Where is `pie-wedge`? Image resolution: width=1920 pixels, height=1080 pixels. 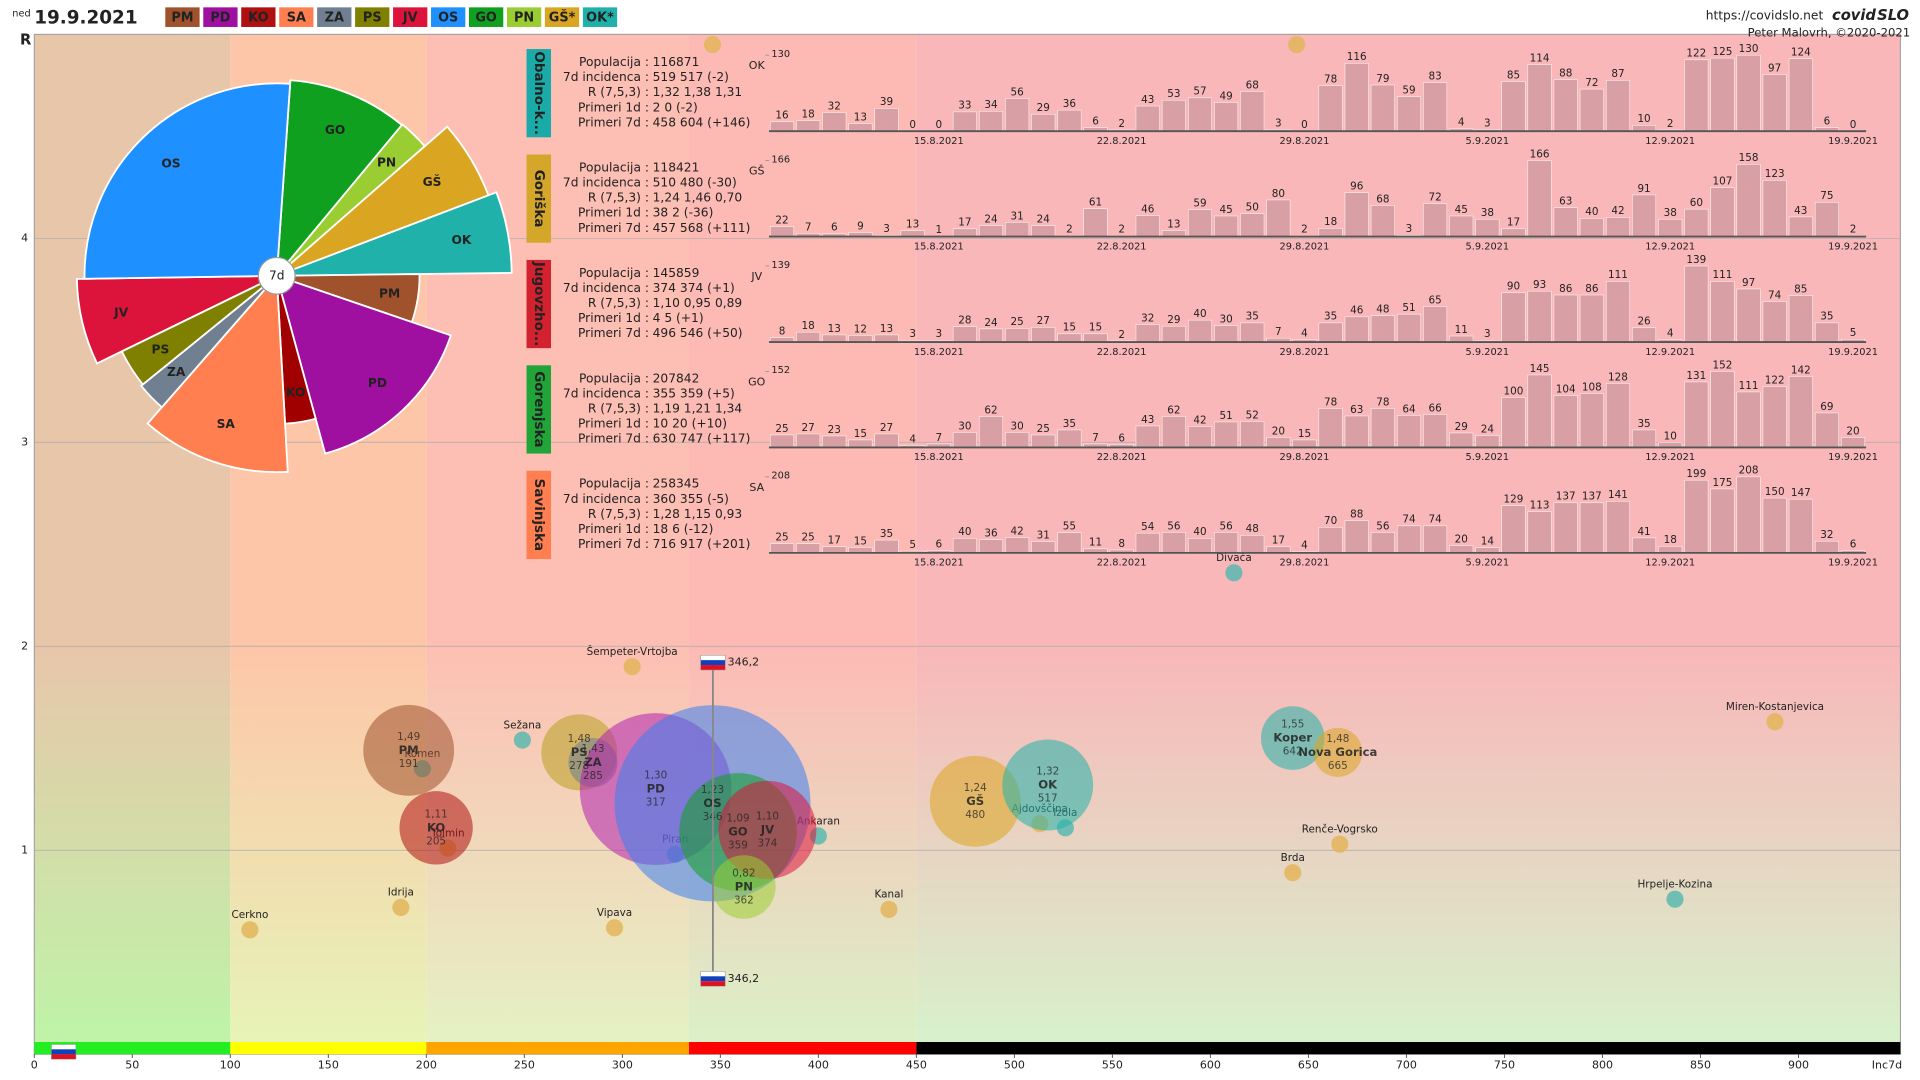
pie-wedge is located at coordinates (339, 179).